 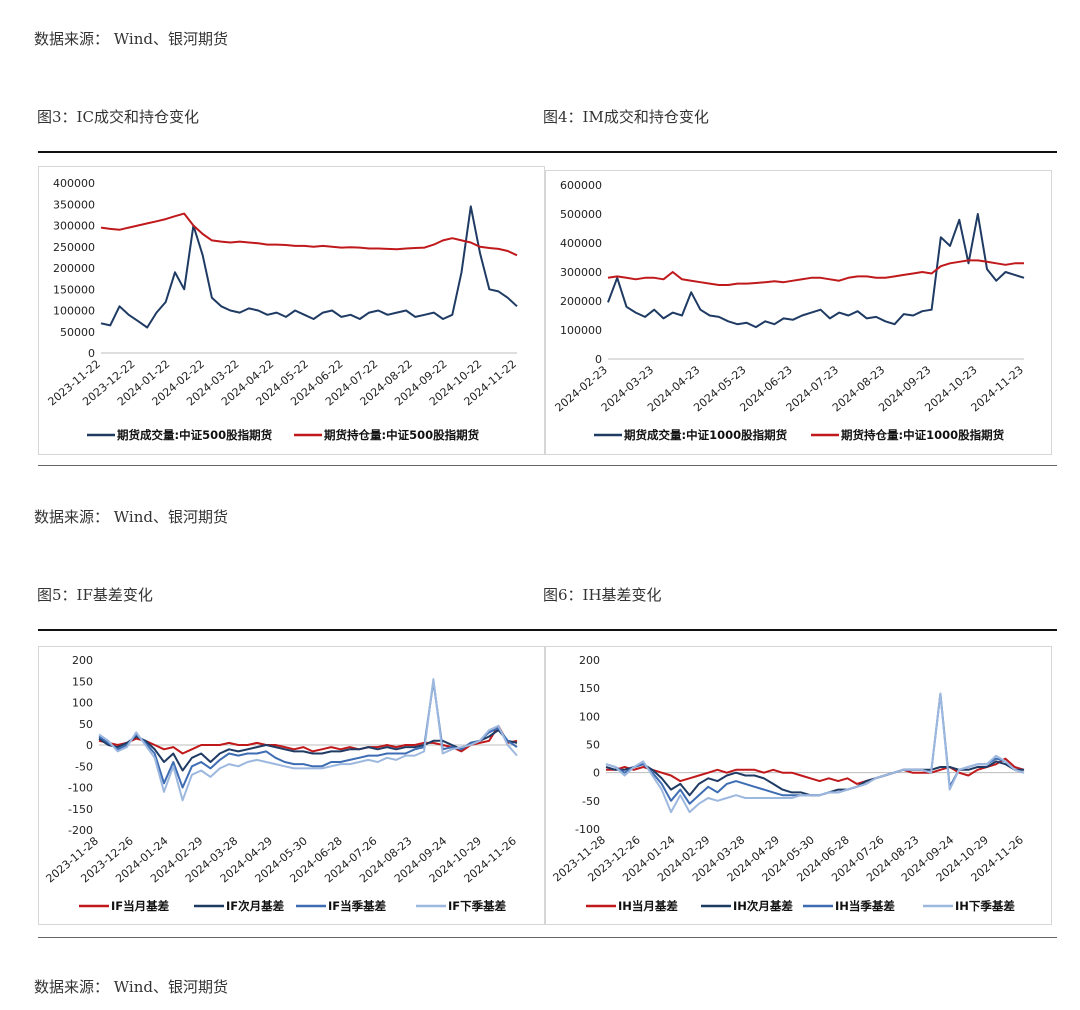 I want to click on legend-label: IF当季基差, so click(x=357, y=906).